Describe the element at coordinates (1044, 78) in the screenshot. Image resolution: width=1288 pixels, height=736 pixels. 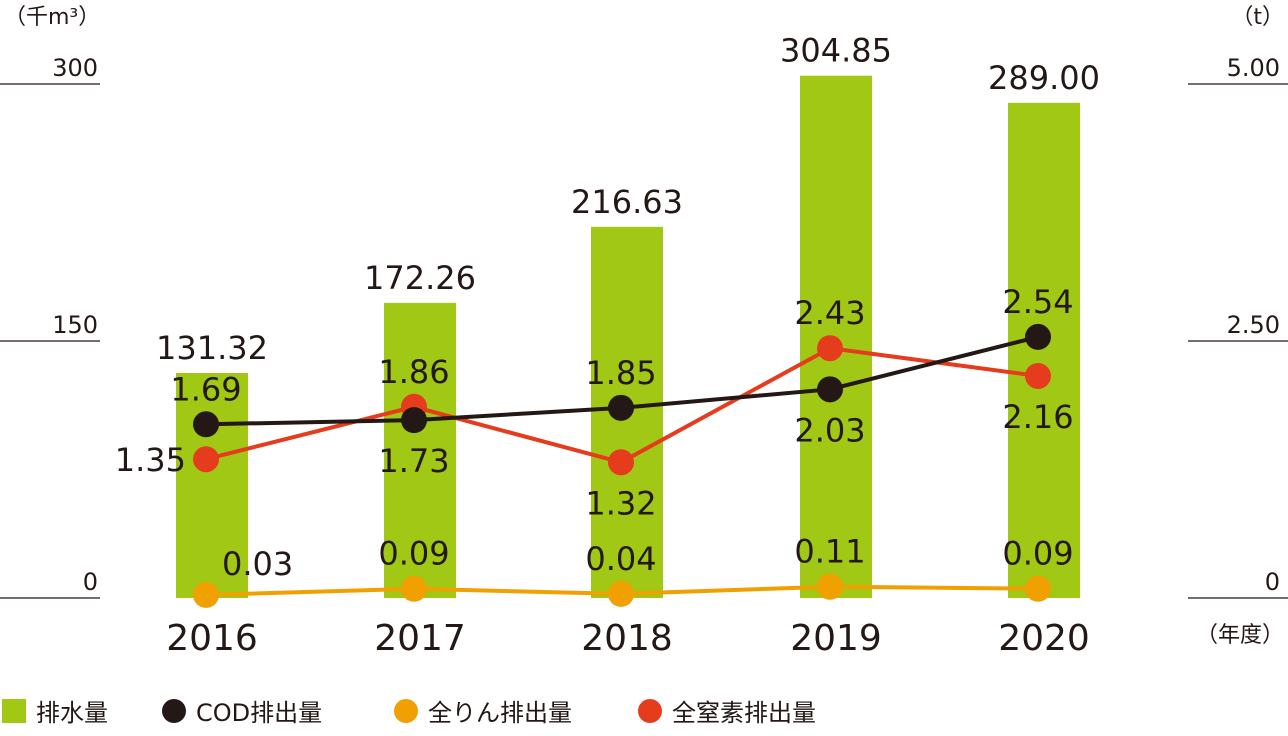
I see `bar-label: 289.00` at that location.